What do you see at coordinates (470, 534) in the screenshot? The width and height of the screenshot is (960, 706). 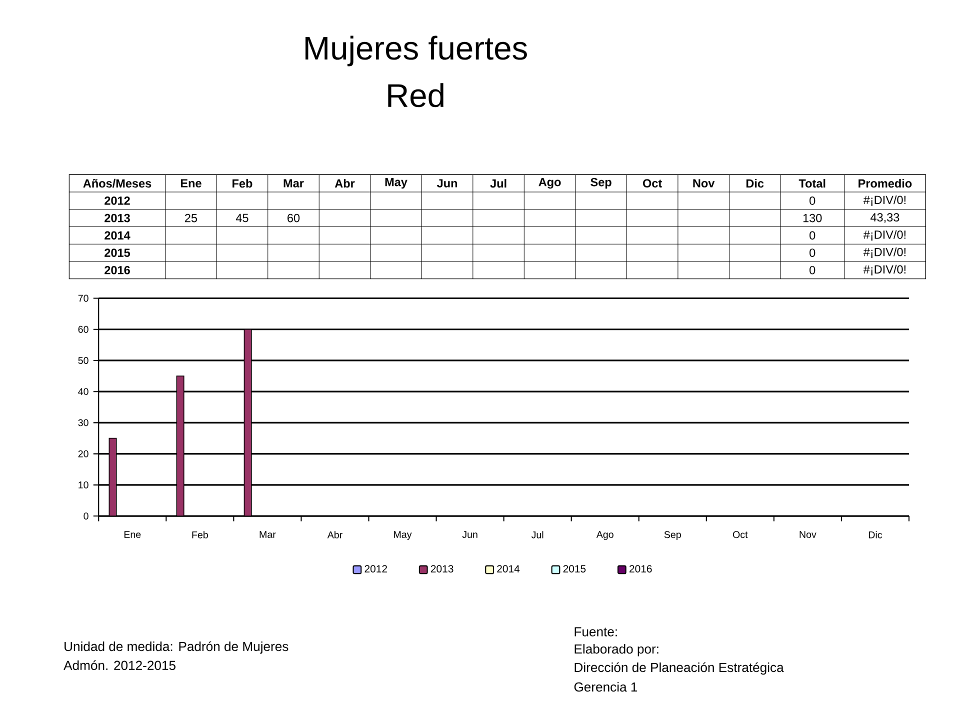 I see `x-tick-label: Jun` at bounding box center [470, 534].